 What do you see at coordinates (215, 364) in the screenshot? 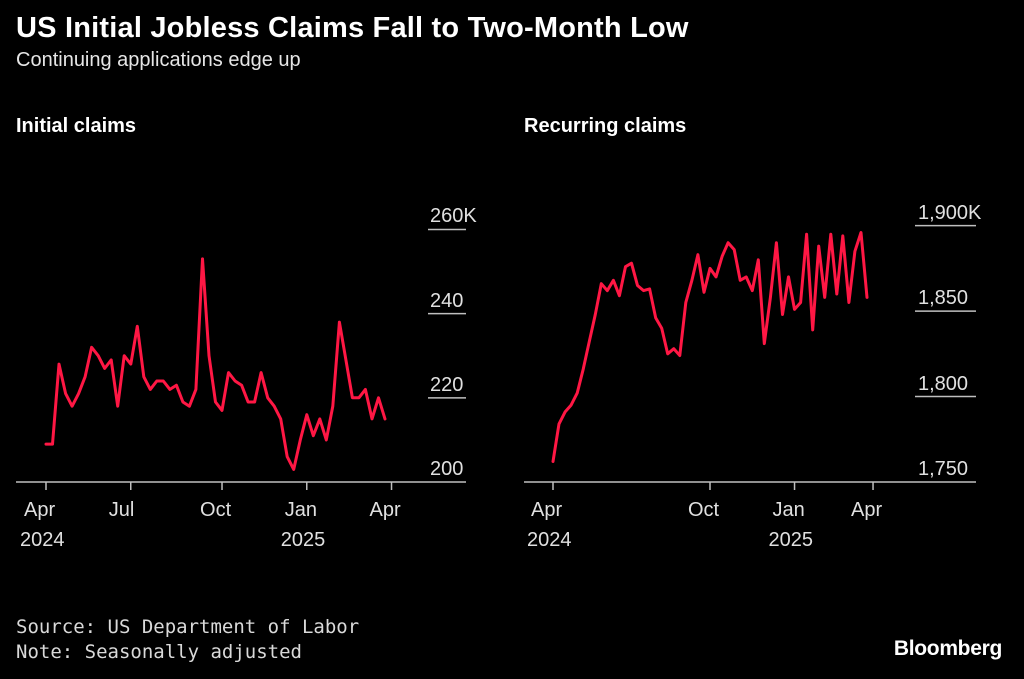
I see `series-line-initial-claims` at bounding box center [215, 364].